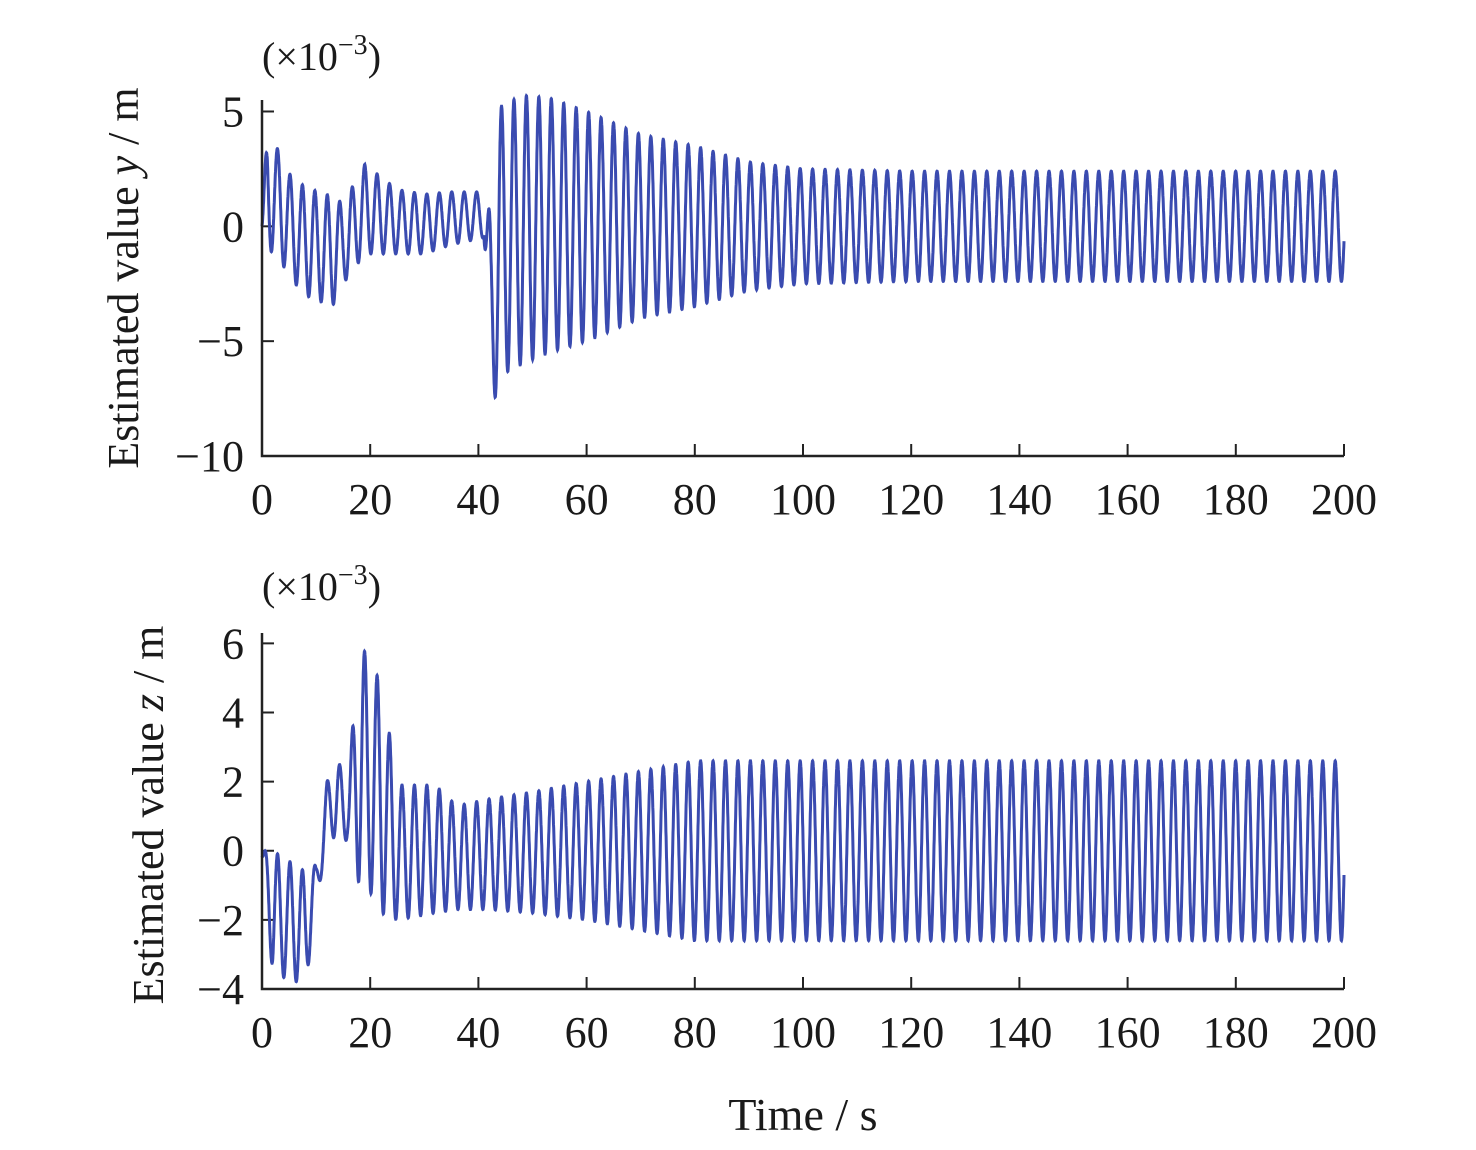 The image size is (1476, 1150). What do you see at coordinates (233, 782) in the screenshot?
I see `y-tick-label: 2` at bounding box center [233, 782].